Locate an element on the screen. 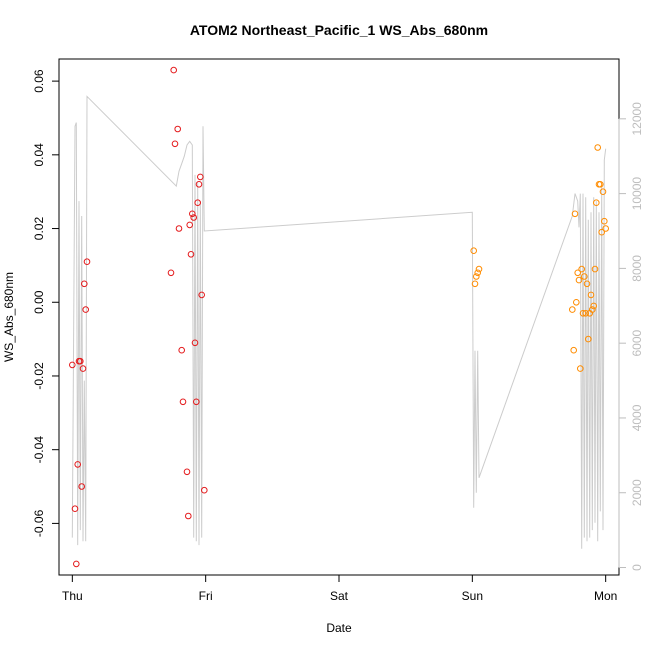  y-axis-label: WS_Abs_680nm is located at coordinates (9, 317).